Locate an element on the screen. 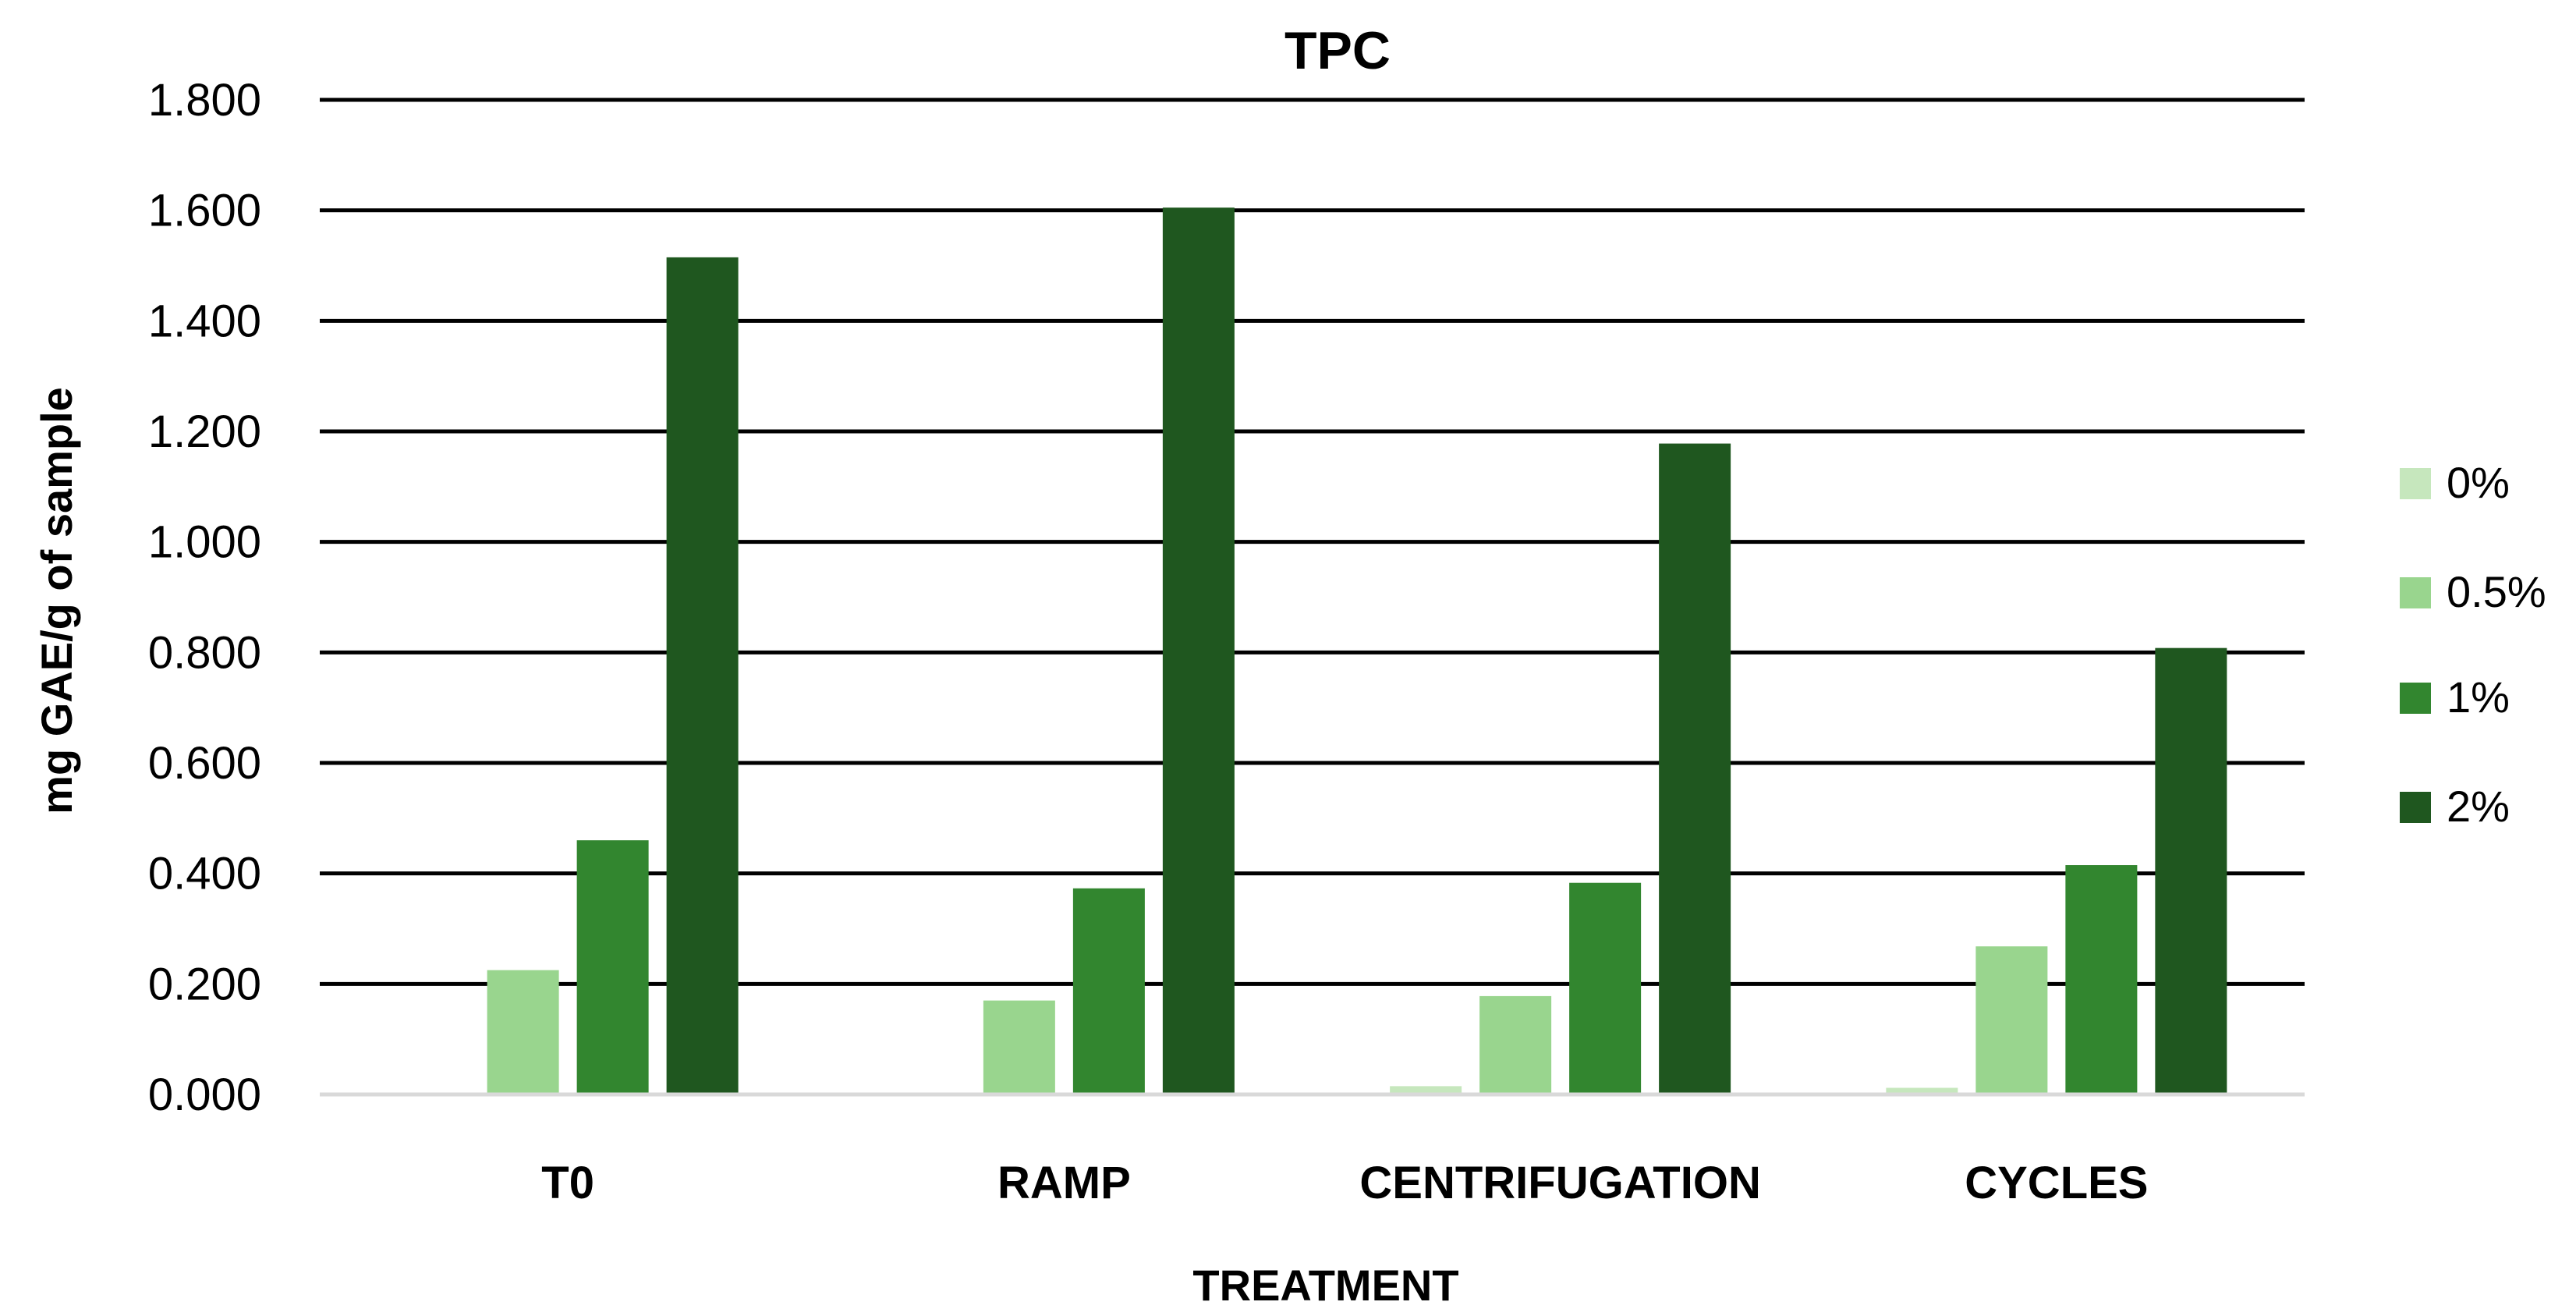  bar-cycles-1pct is located at coordinates (2101, 979).